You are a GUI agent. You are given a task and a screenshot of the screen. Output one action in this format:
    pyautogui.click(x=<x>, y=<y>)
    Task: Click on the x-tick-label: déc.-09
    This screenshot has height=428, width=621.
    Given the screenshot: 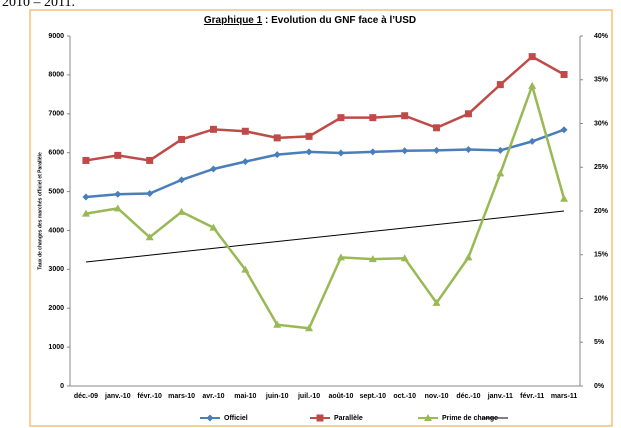 What is the action you would take?
    pyautogui.click(x=86, y=396)
    